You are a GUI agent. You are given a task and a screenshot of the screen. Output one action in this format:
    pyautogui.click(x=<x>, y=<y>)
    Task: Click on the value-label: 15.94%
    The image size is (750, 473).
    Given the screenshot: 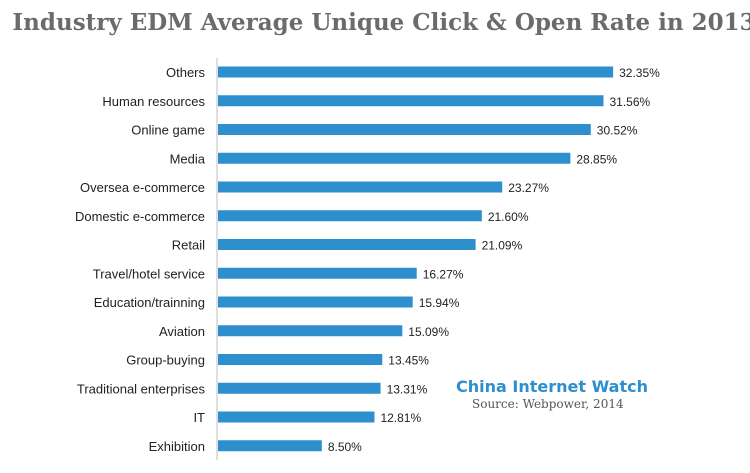 What is the action you would take?
    pyautogui.click(x=439, y=303)
    